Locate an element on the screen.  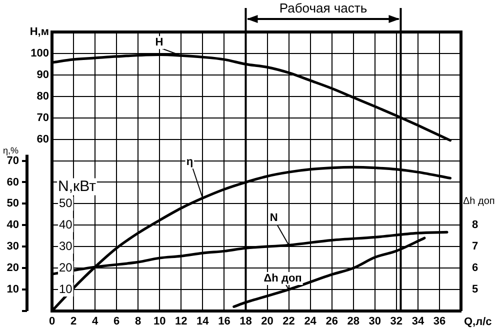
x-tick-label: 26 is located at coordinates (332, 322).